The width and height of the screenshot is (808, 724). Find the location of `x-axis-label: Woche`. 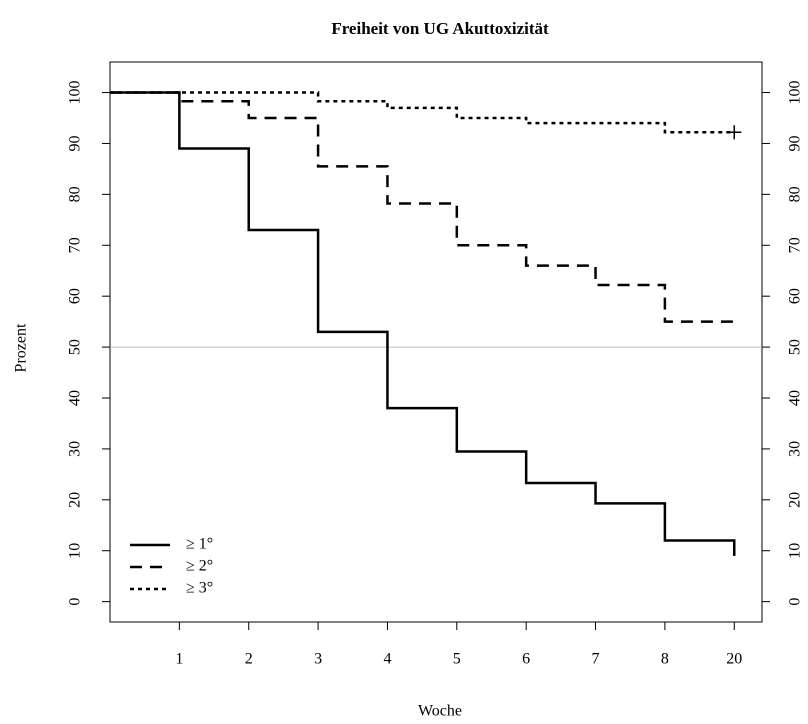

x-axis-label: Woche is located at coordinates (440, 711).